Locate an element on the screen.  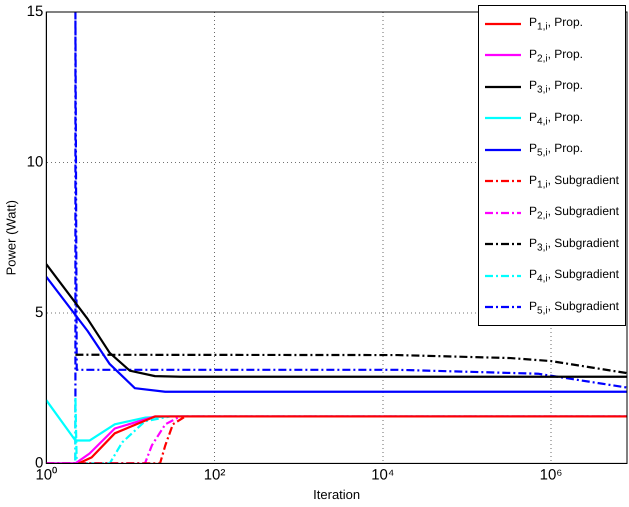
y-tick-label: 5 is located at coordinates (39, 313).